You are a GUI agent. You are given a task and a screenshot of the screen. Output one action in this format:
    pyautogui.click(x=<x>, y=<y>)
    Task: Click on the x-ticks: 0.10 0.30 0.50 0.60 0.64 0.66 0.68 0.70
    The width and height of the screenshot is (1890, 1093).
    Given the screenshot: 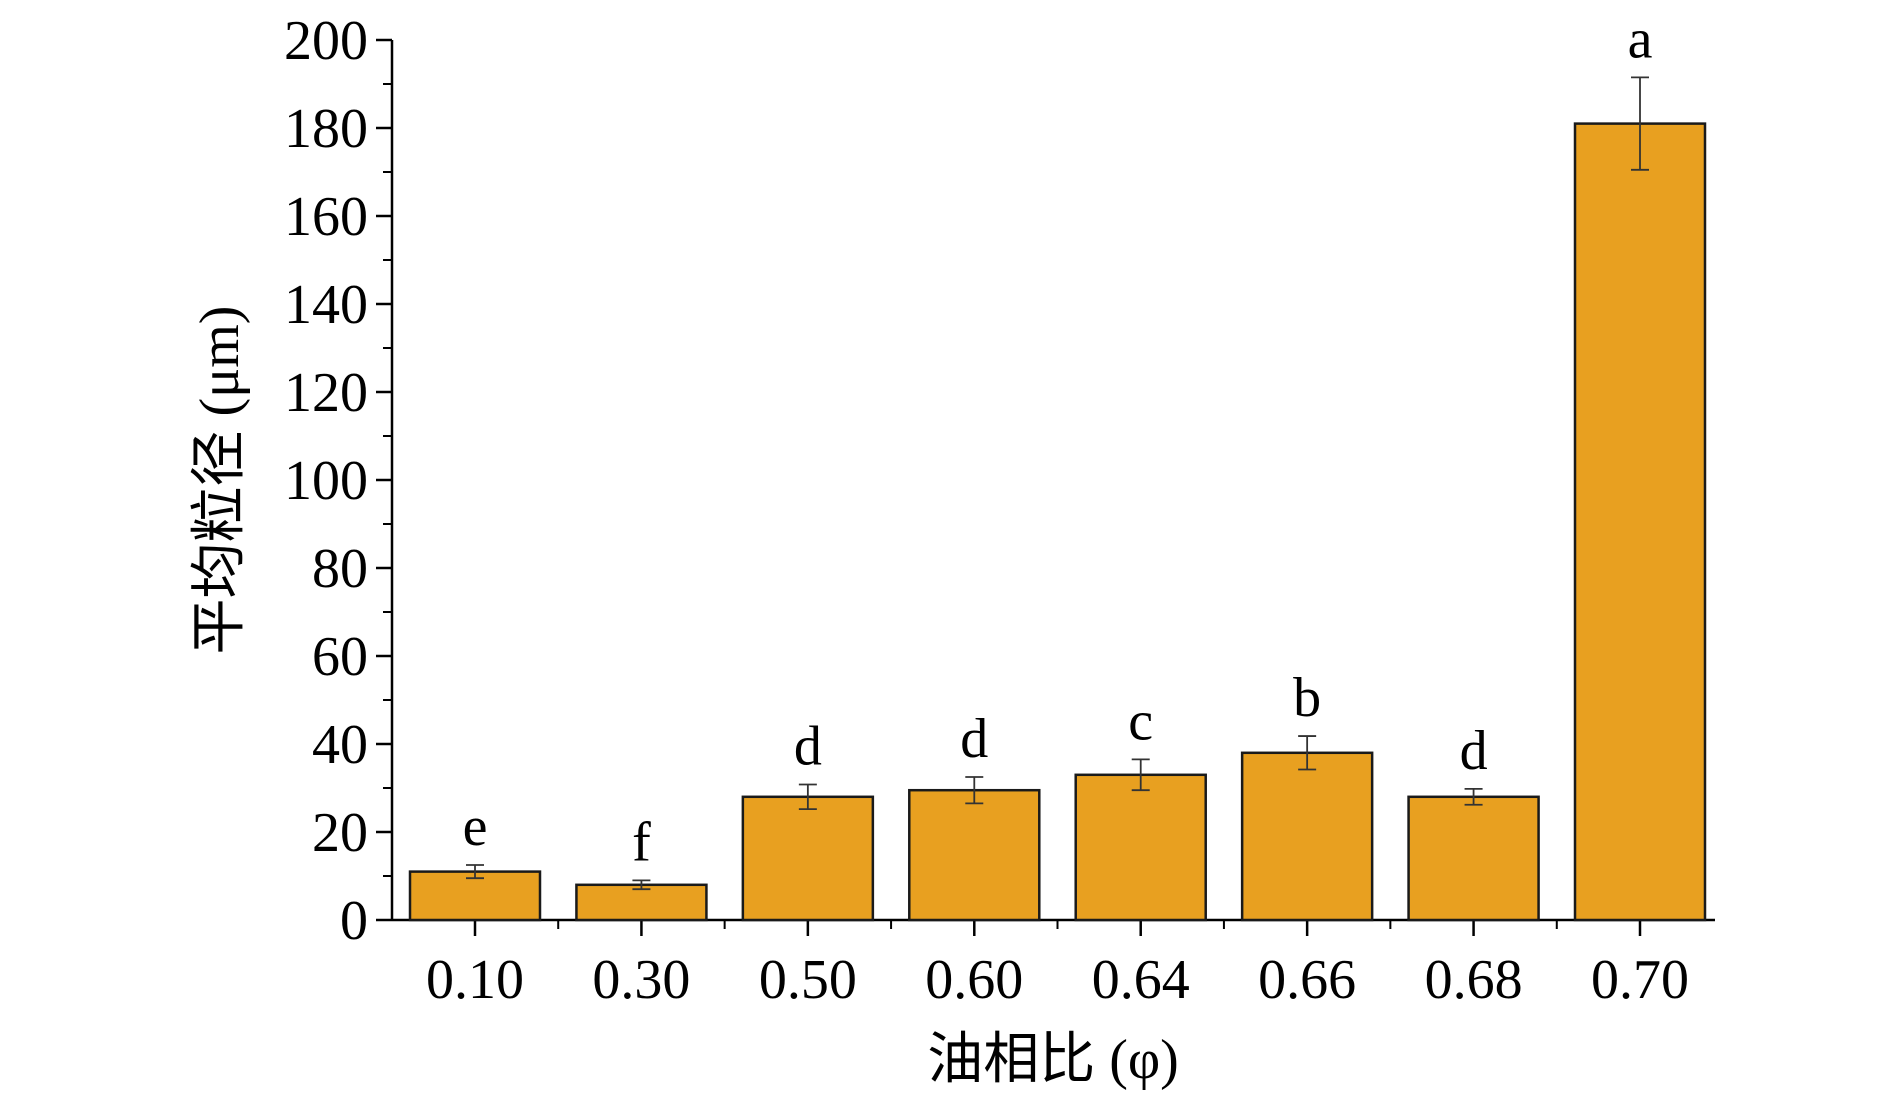 What is the action you would take?
    pyautogui.click(x=1057, y=965)
    